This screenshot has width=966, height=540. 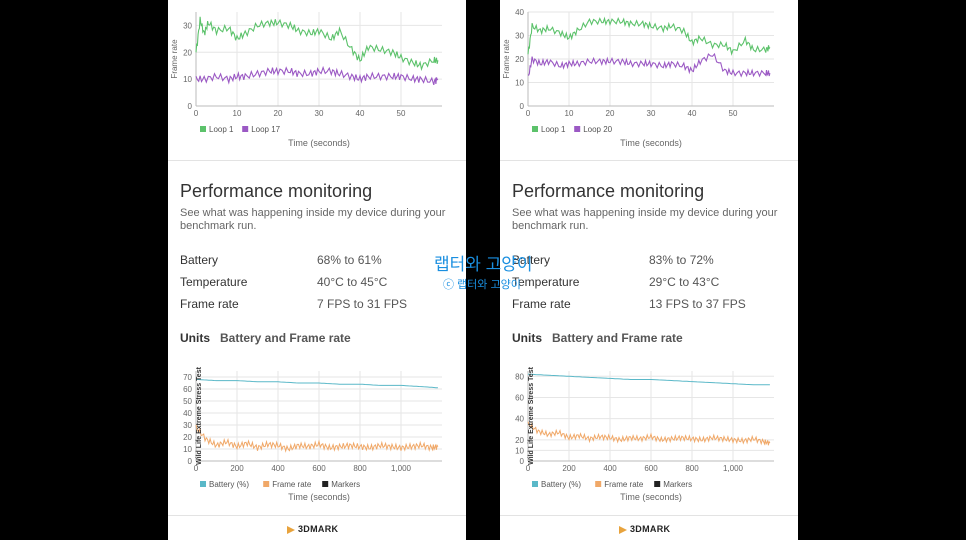 I want to click on frame-rate-value: 7 FPS to 31 FPS, so click(x=362, y=304).